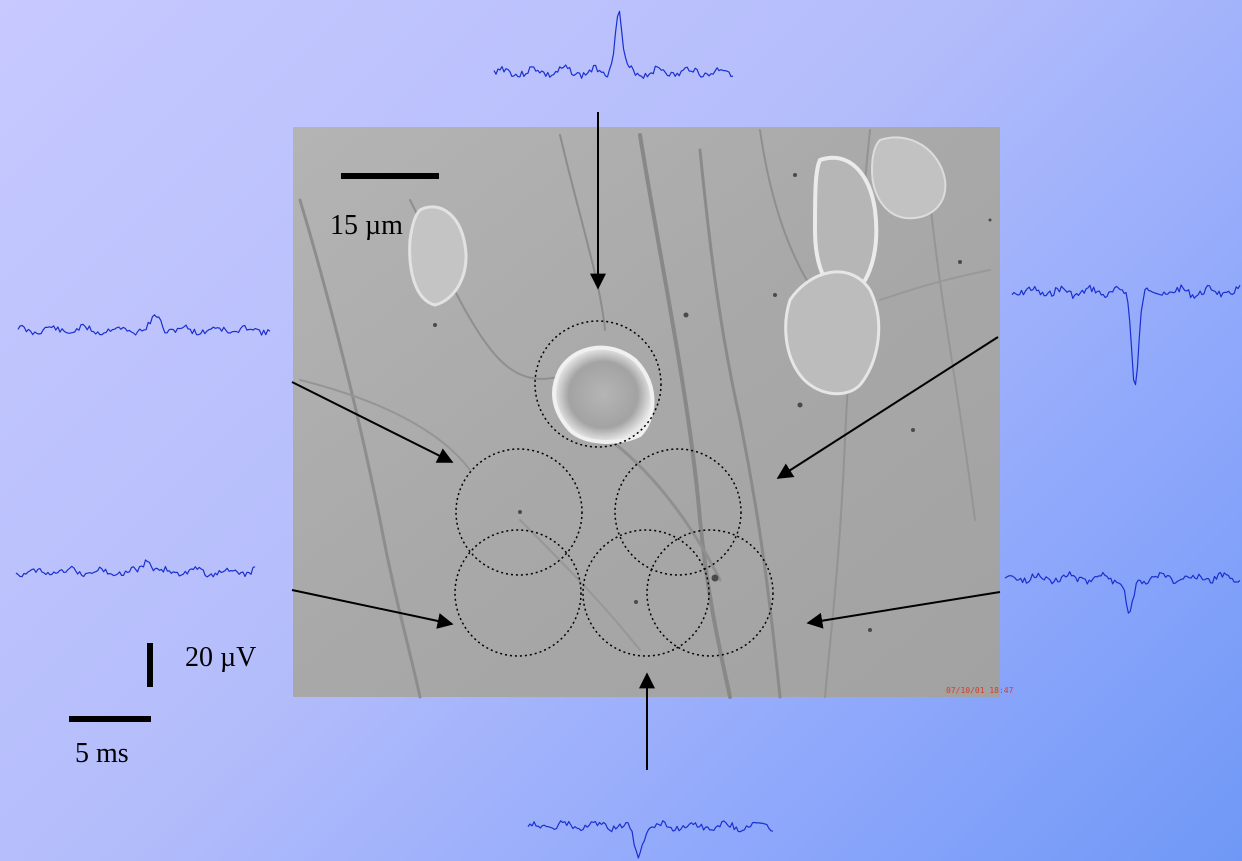  I want to click on electrode-circle-top, so click(598, 384).